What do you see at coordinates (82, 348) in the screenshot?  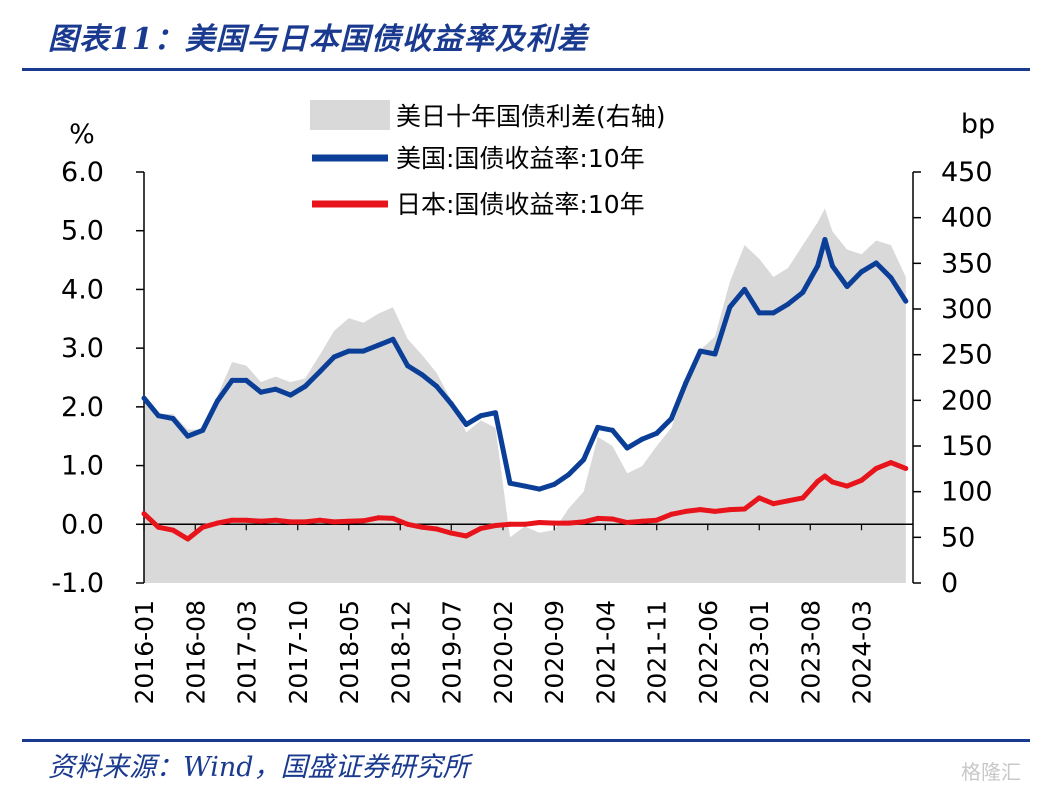 I see `y-left-tick-label: 3.0` at bounding box center [82, 348].